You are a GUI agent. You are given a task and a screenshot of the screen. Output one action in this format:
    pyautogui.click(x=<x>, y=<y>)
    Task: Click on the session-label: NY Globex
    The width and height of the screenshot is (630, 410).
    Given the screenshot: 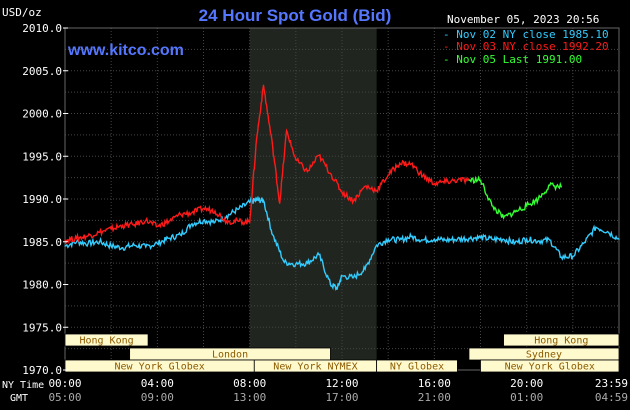 What is the action you would take?
    pyautogui.click(x=417, y=367)
    